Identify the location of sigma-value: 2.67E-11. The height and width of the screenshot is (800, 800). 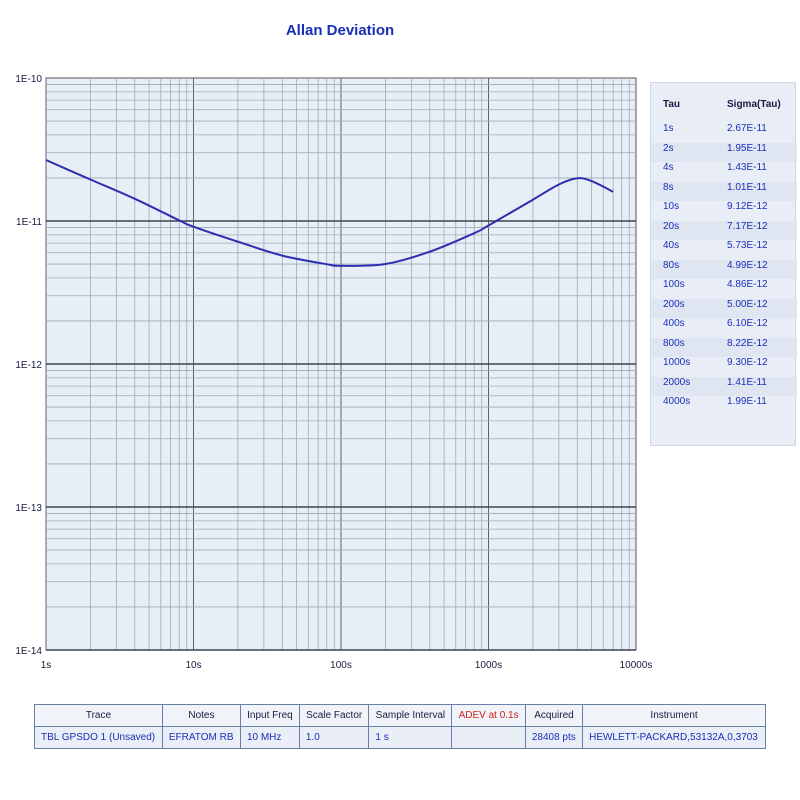
(747, 128).